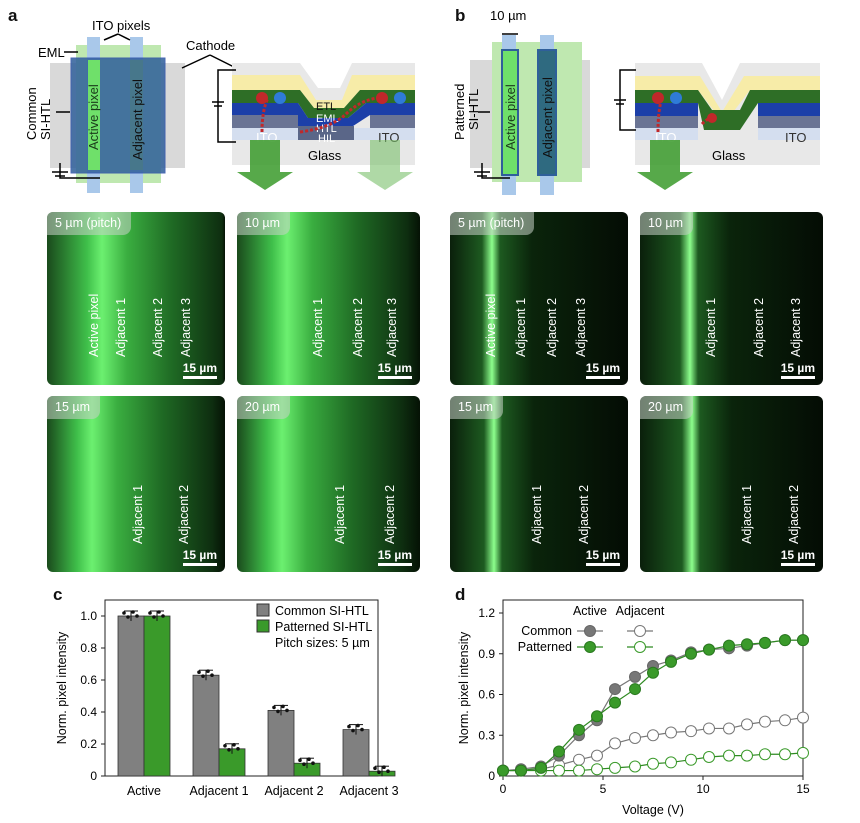 Image resolution: width=860 pixels, height=823 pixels. What do you see at coordinates (218, 791) in the screenshot?
I see `x-tick-label: Adjacent 1` at bounding box center [218, 791].